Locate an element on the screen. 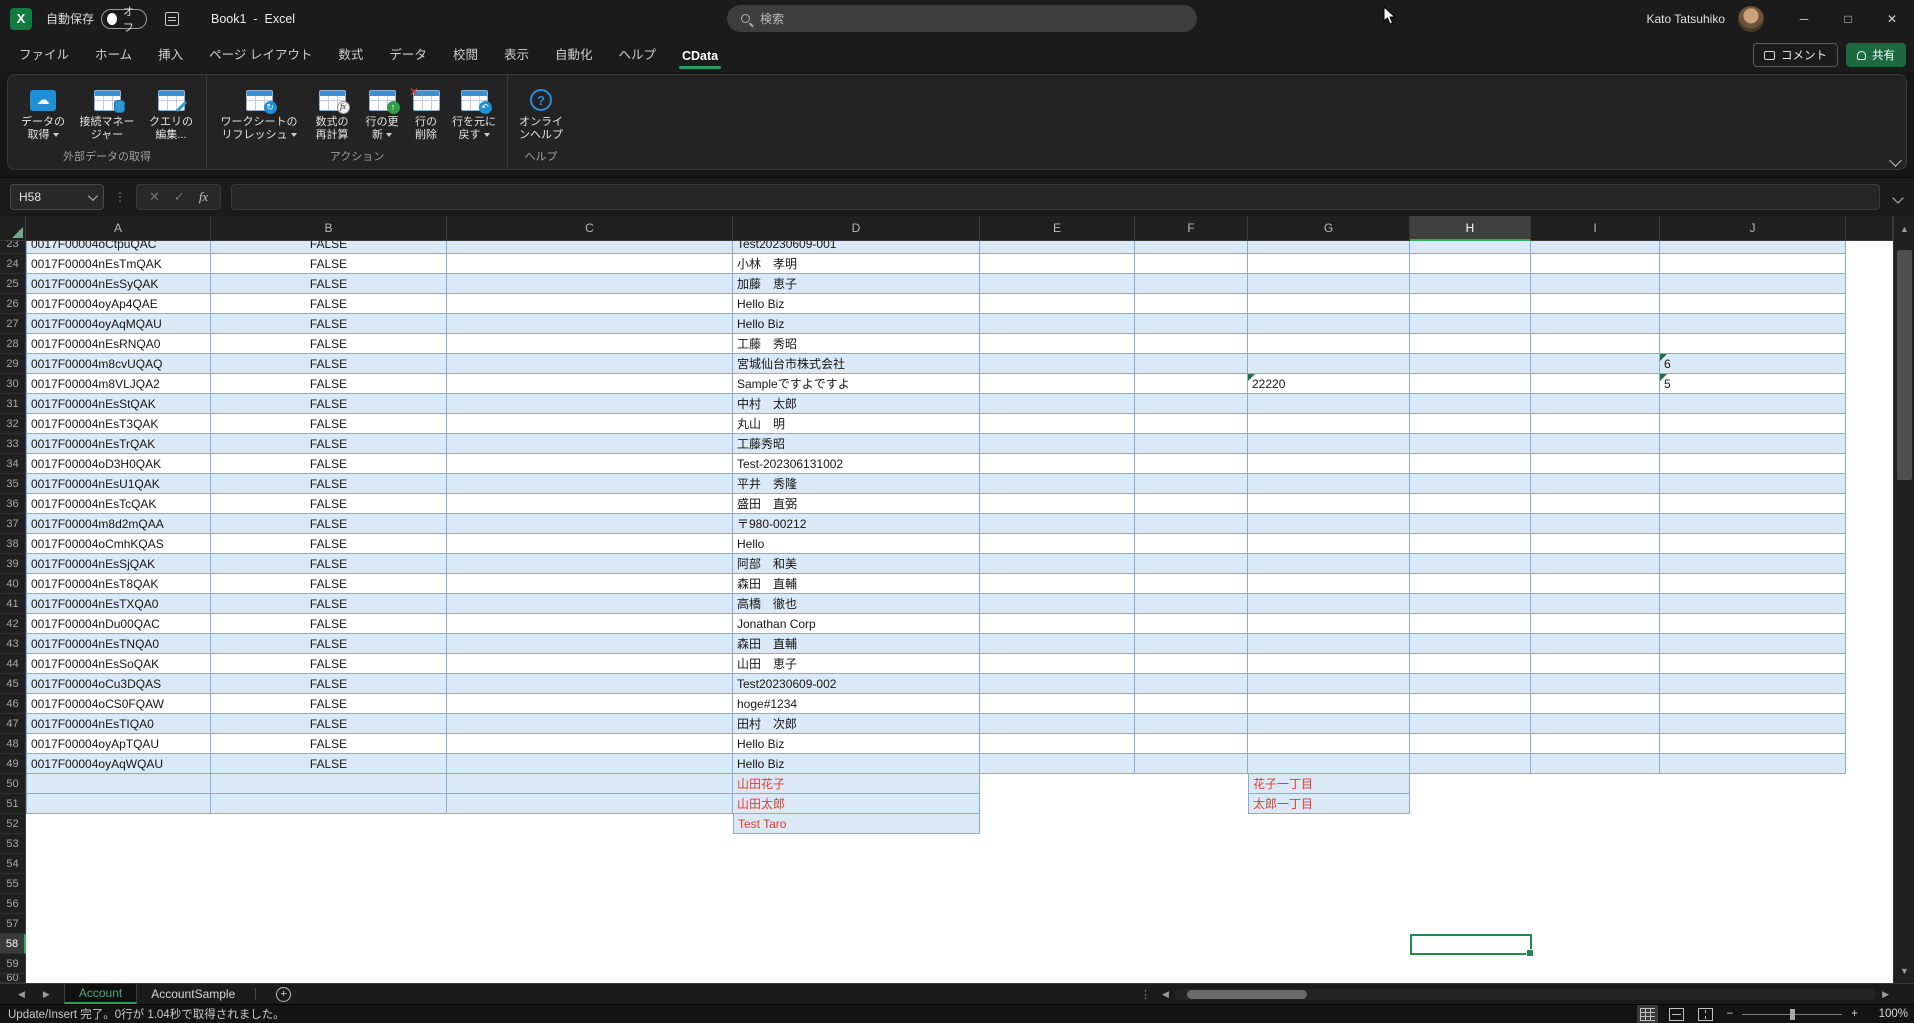  cell-F32 is located at coordinates (1191, 424).